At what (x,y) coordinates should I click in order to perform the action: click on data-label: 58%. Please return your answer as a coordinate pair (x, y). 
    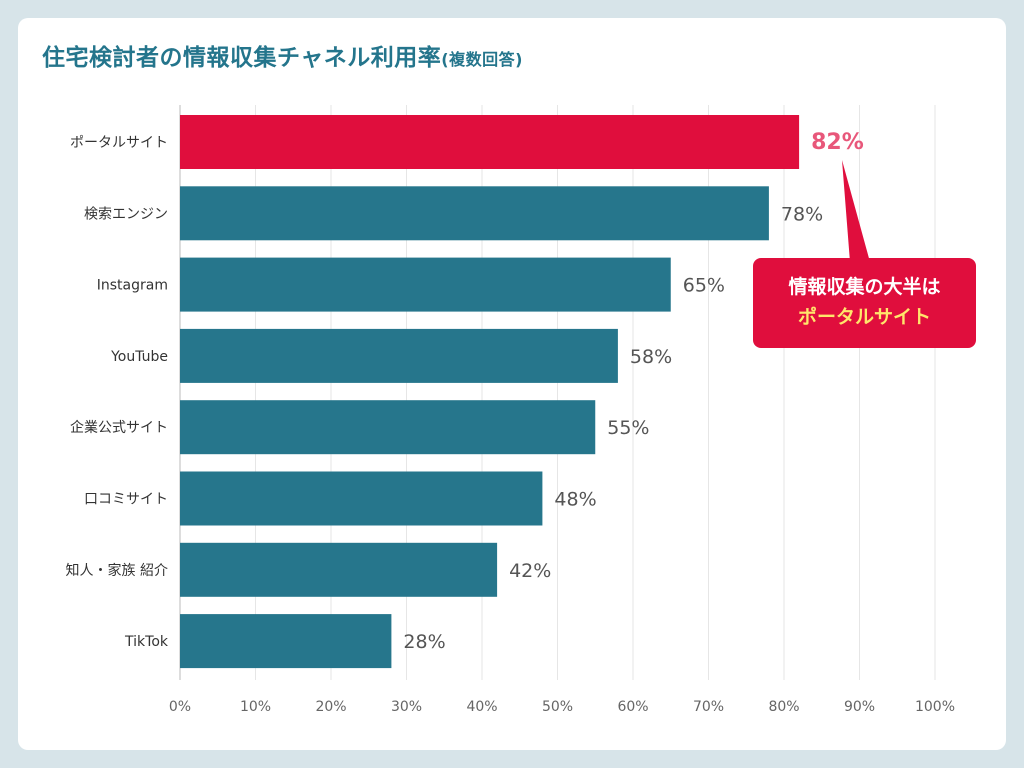
    Looking at the image, I should click on (651, 357).